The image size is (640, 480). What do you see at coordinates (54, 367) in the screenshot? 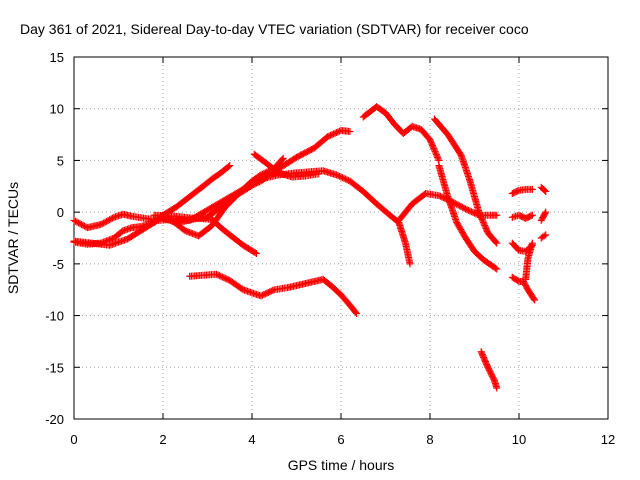
I see `y-tick-label: -15` at bounding box center [54, 367].